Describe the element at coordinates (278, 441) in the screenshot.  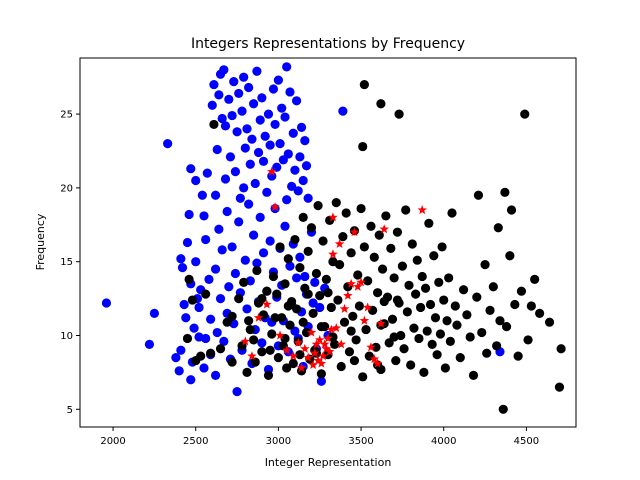
I see `x-tick-label: 3000` at that location.